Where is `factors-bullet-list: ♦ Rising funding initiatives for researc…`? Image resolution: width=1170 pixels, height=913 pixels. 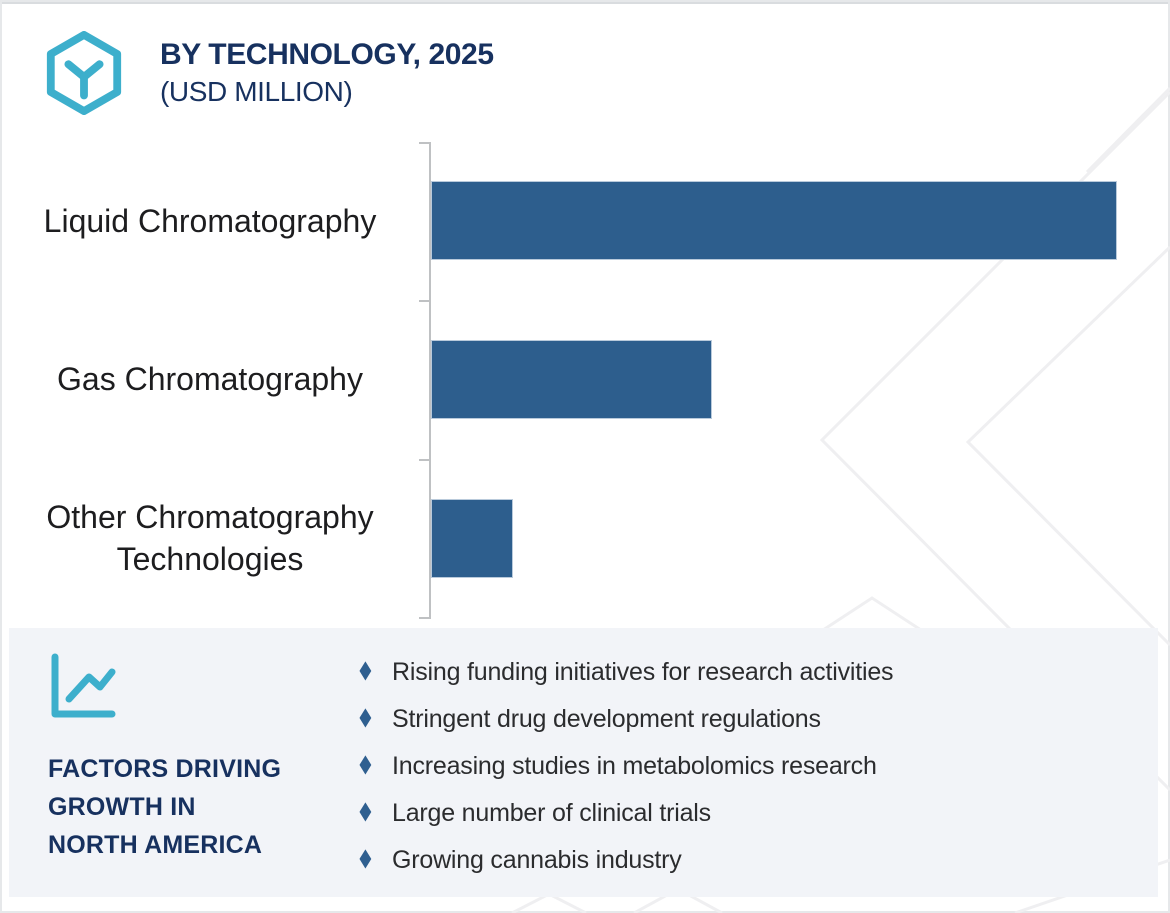 factors-bullet-list: ♦ Rising funding initiatives for researc… is located at coordinates (625, 766).